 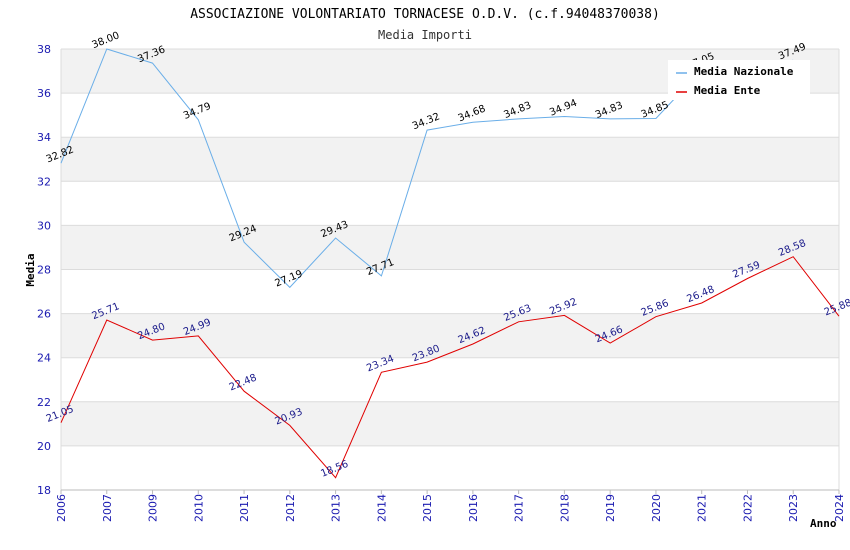 What do you see at coordinates (727, 90) in the screenshot?
I see `legend-label-ente: Media Ente` at bounding box center [727, 90].